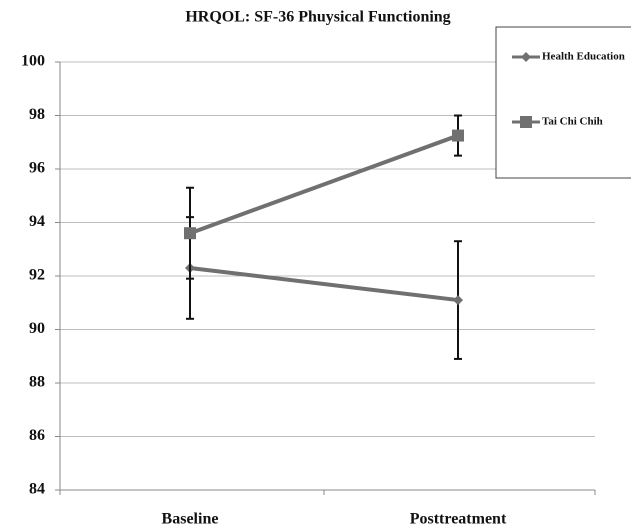 This screenshot has height=529, width=631. I want to click on y-tick-label: 92, so click(37, 275).